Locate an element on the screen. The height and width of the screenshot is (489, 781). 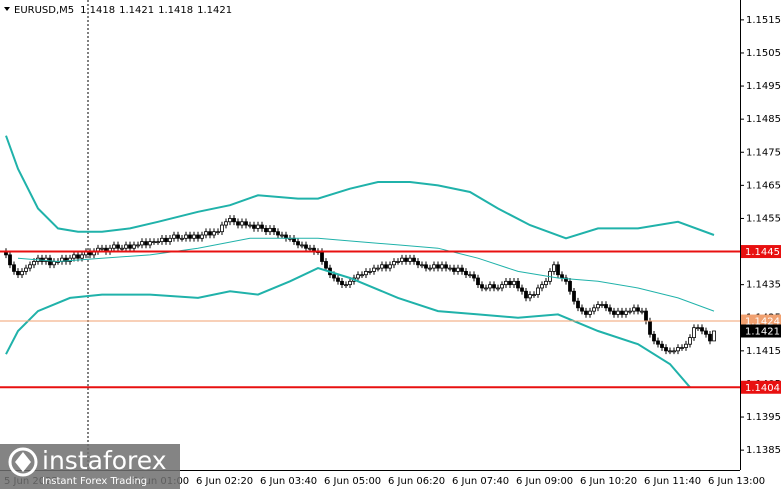
x-tick-label: 6 Jun 07:40 is located at coordinates (480, 481).